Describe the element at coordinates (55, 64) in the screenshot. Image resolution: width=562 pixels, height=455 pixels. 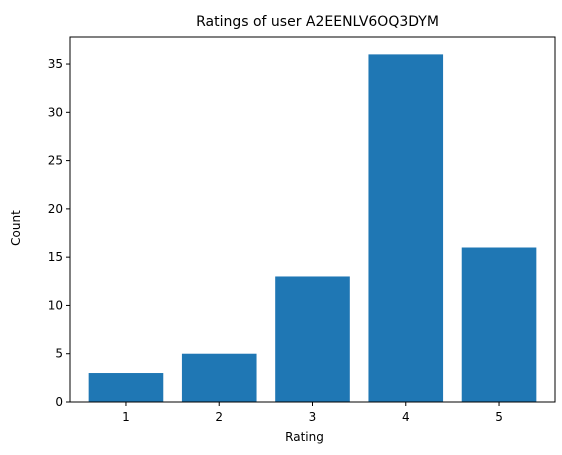
I see `y-tick-label-35: 35` at that location.